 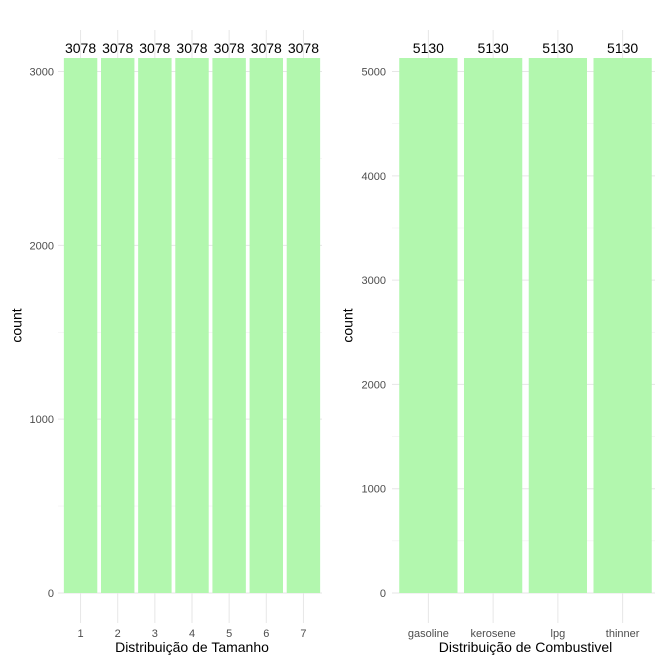 What do you see at coordinates (428, 634) in the screenshot?
I see `x-tick-label: gasoline` at bounding box center [428, 634].